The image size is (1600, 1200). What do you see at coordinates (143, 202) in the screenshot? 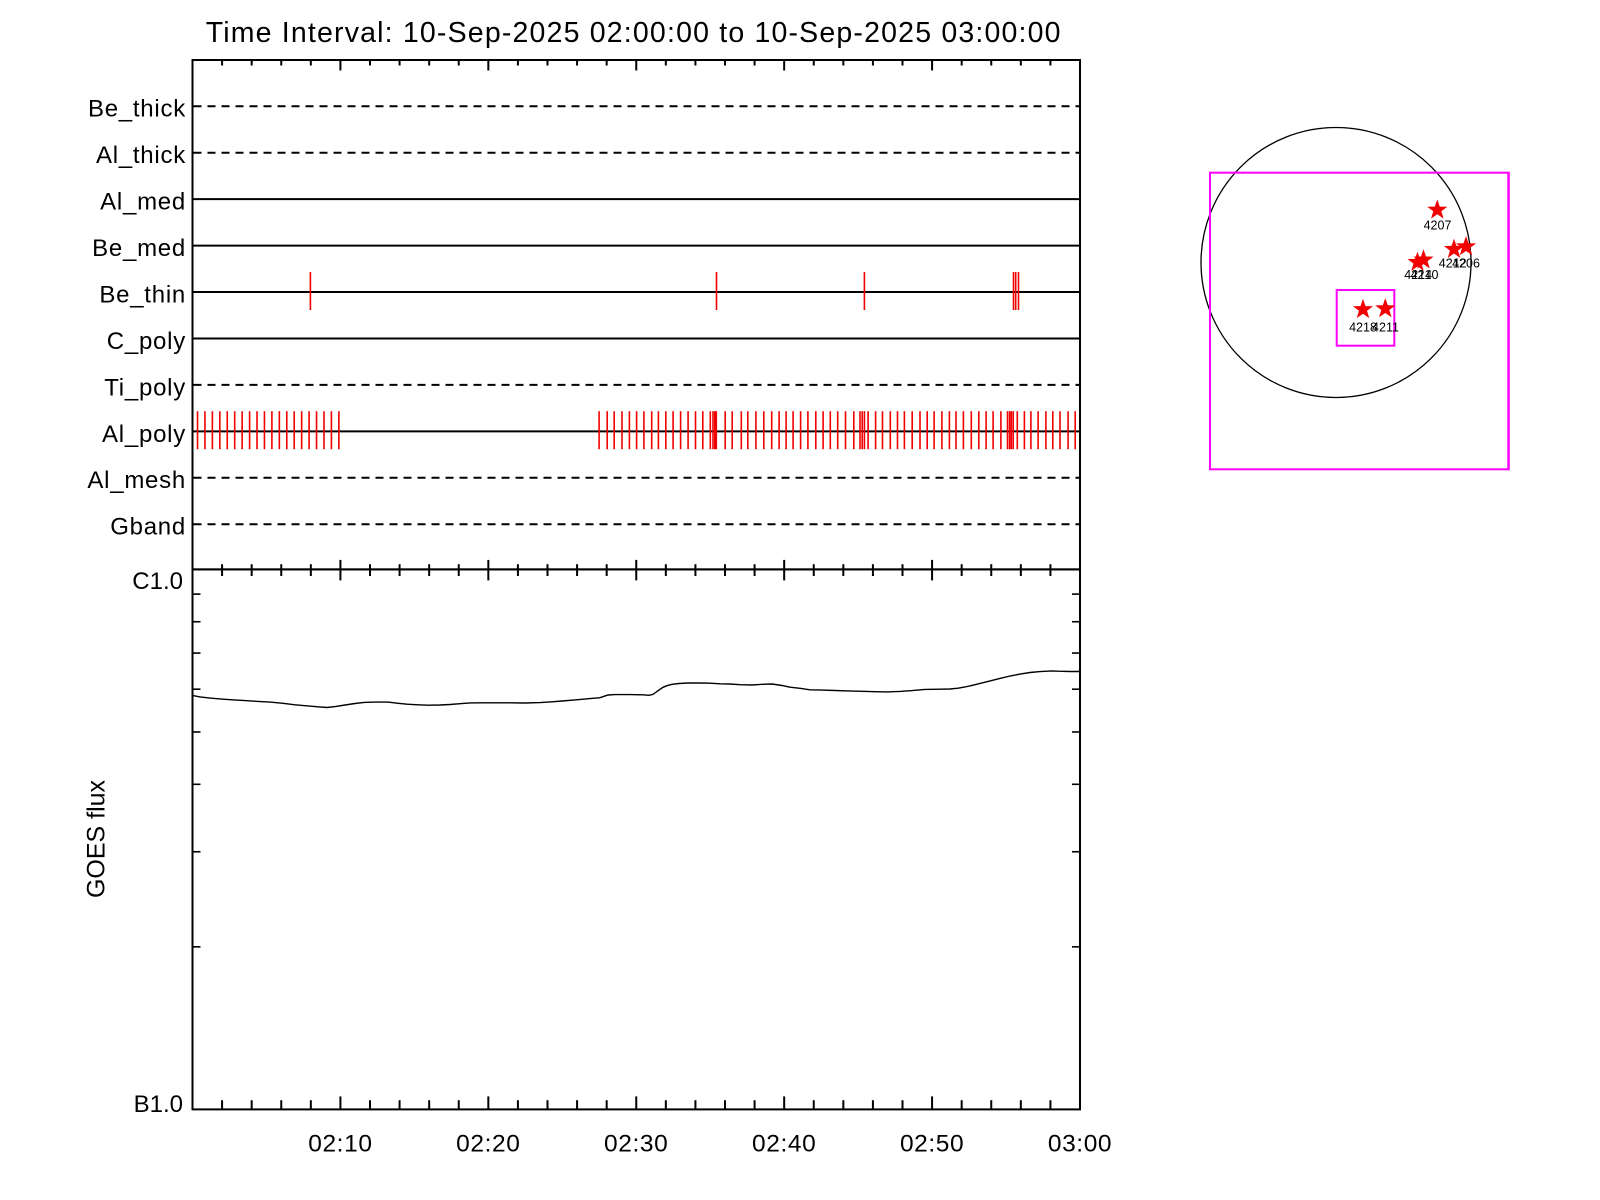
I see `svg-text: Al_med` at bounding box center [143, 202].